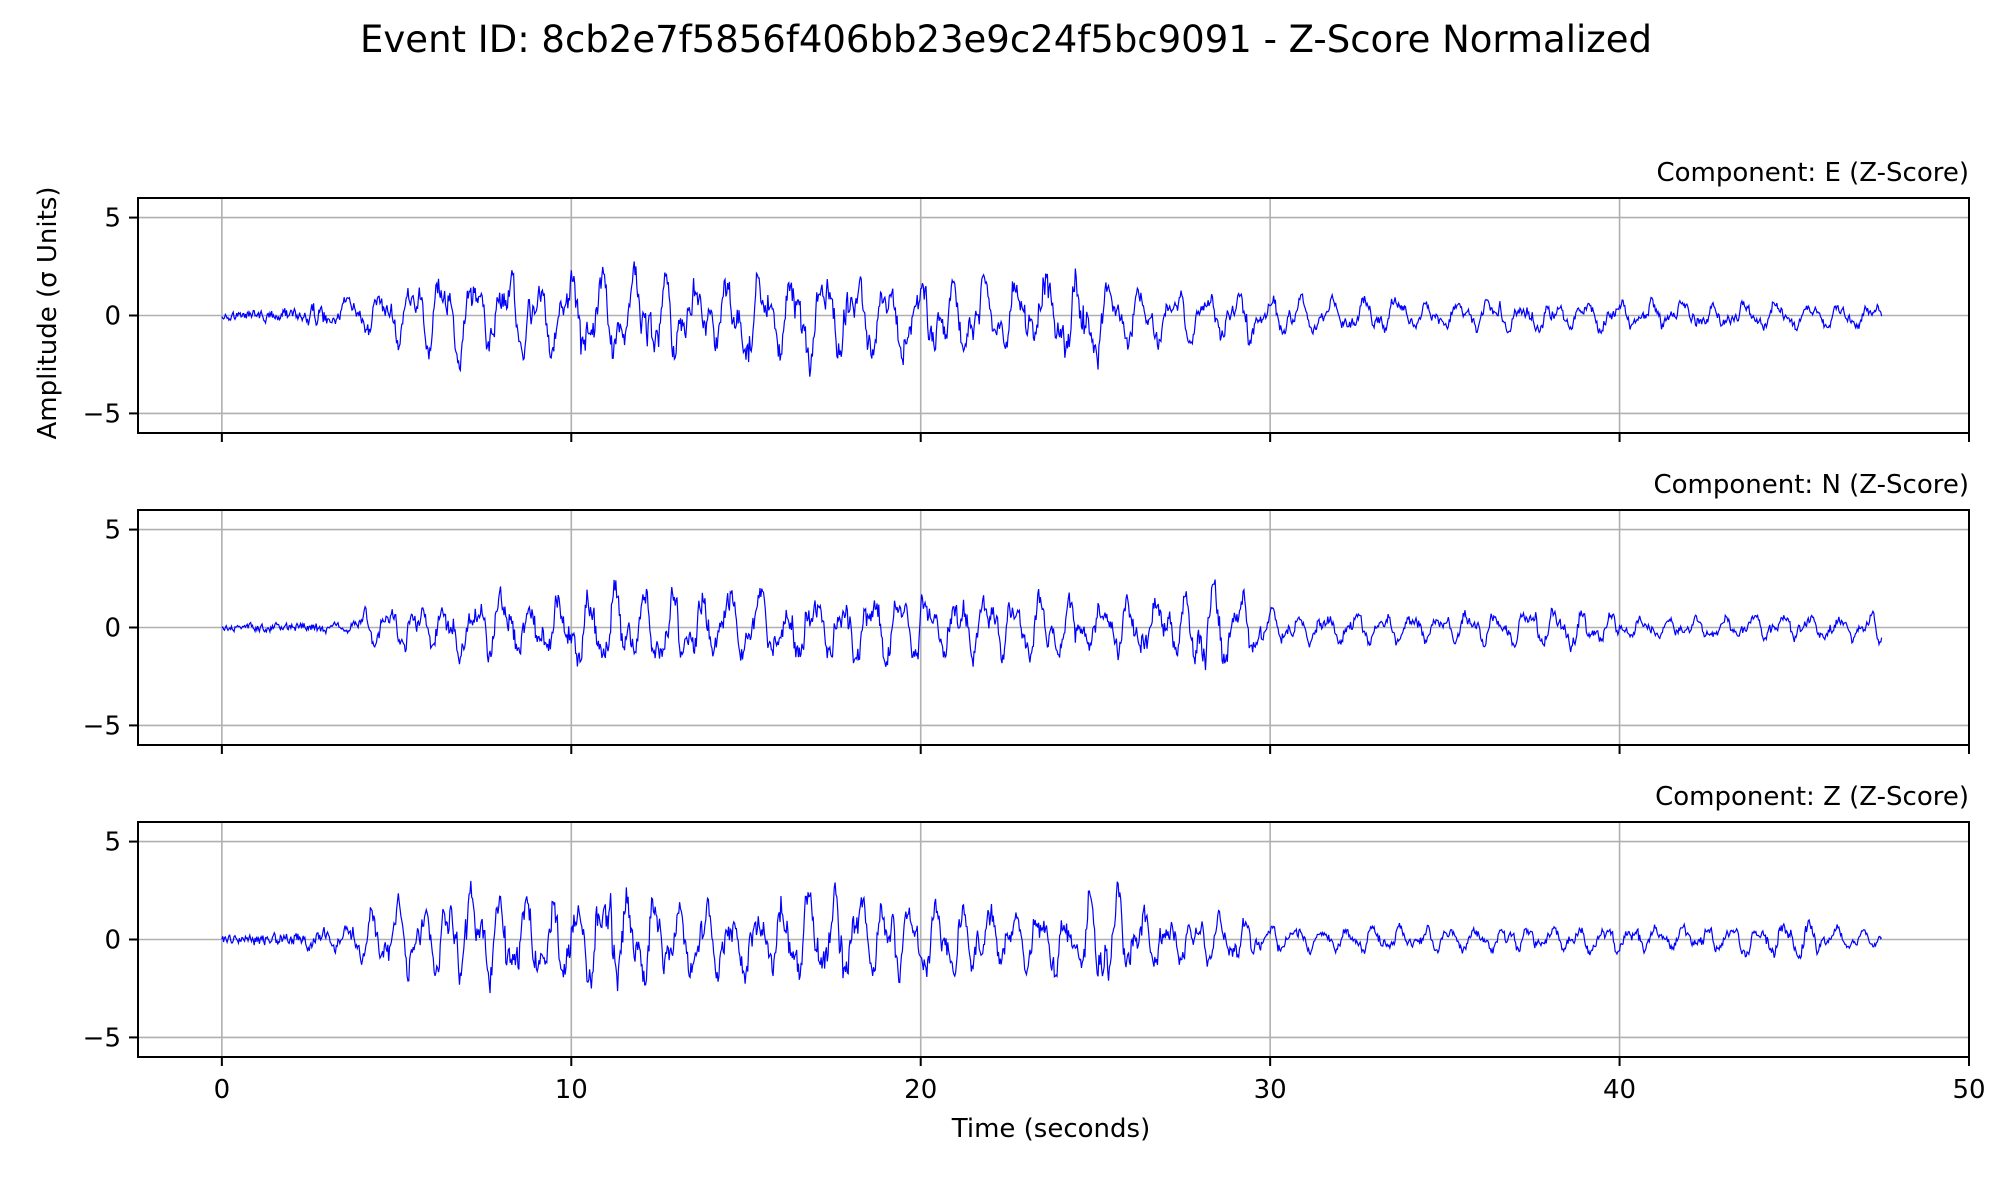  I want to click on waveform-z, so click(1052, 937).